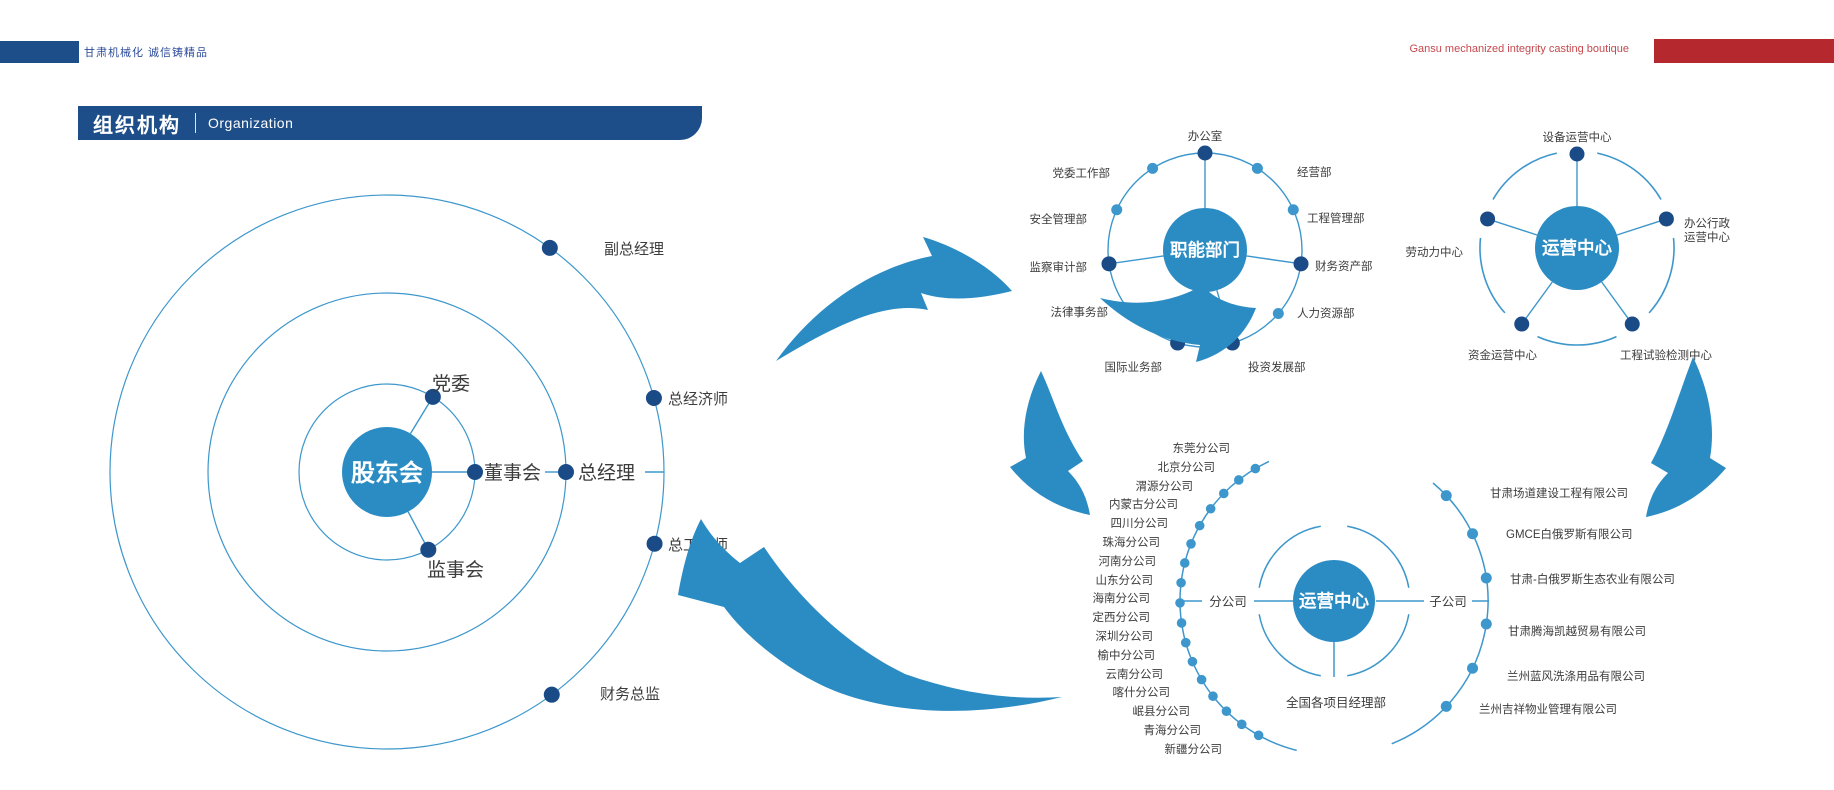 This screenshot has width=1834, height=790. Describe the element at coordinates (1128, 561) in the screenshot. I see `branch-label: 河南分公司` at that location.